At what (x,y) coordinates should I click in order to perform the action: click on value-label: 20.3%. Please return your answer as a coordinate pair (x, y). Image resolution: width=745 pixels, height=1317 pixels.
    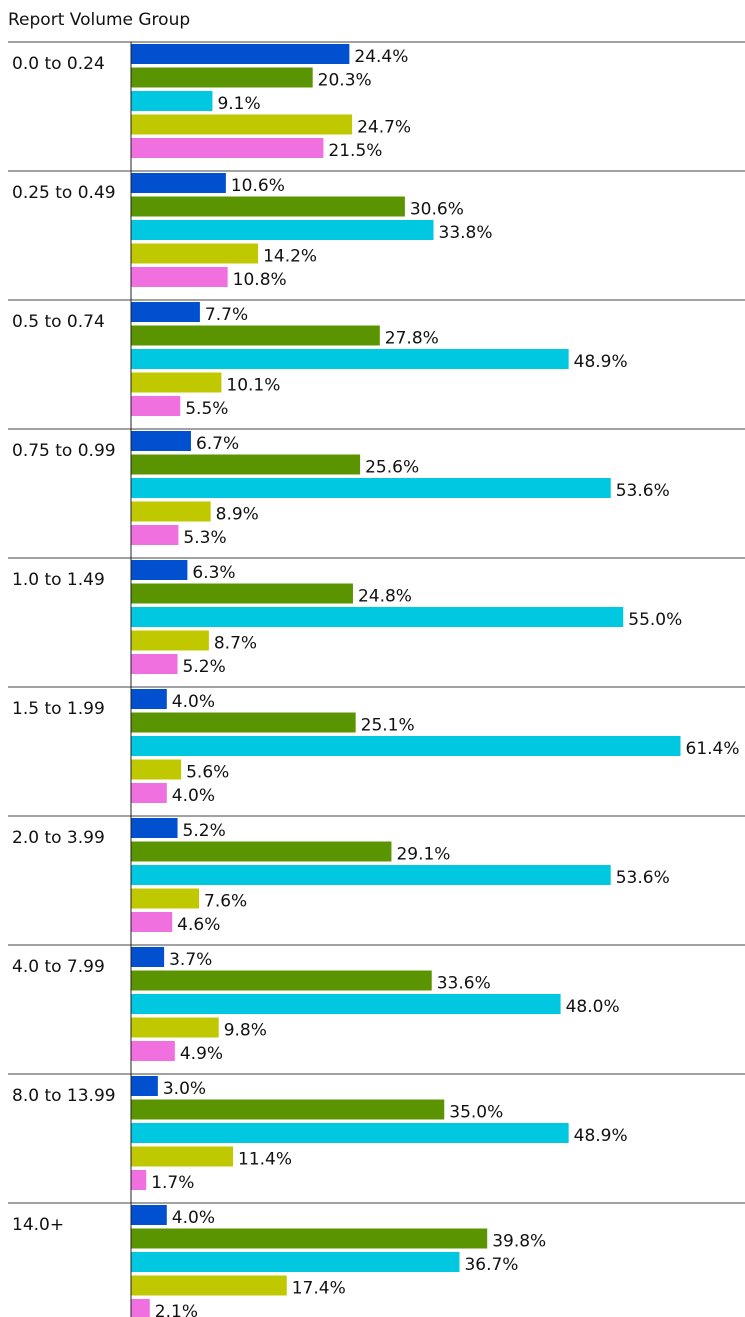
    Looking at the image, I should click on (345, 81).